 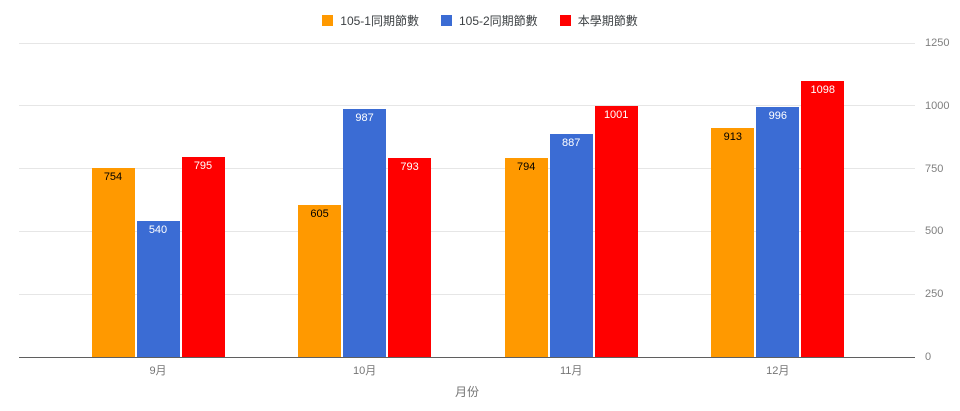 I want to click on bar-value-label: 887, so click(x=571, y=143).